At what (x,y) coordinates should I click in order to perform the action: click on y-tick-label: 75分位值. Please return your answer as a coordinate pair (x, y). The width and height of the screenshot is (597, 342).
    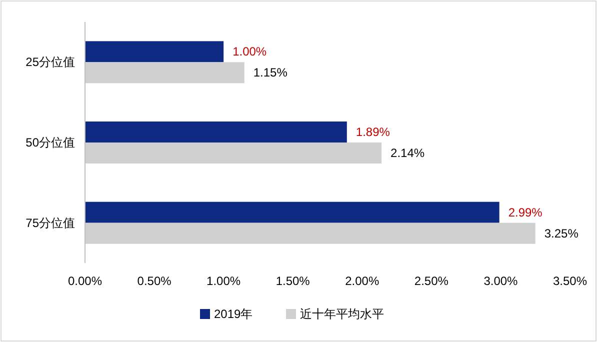
    Looking at the image, I should click on (50, 223).